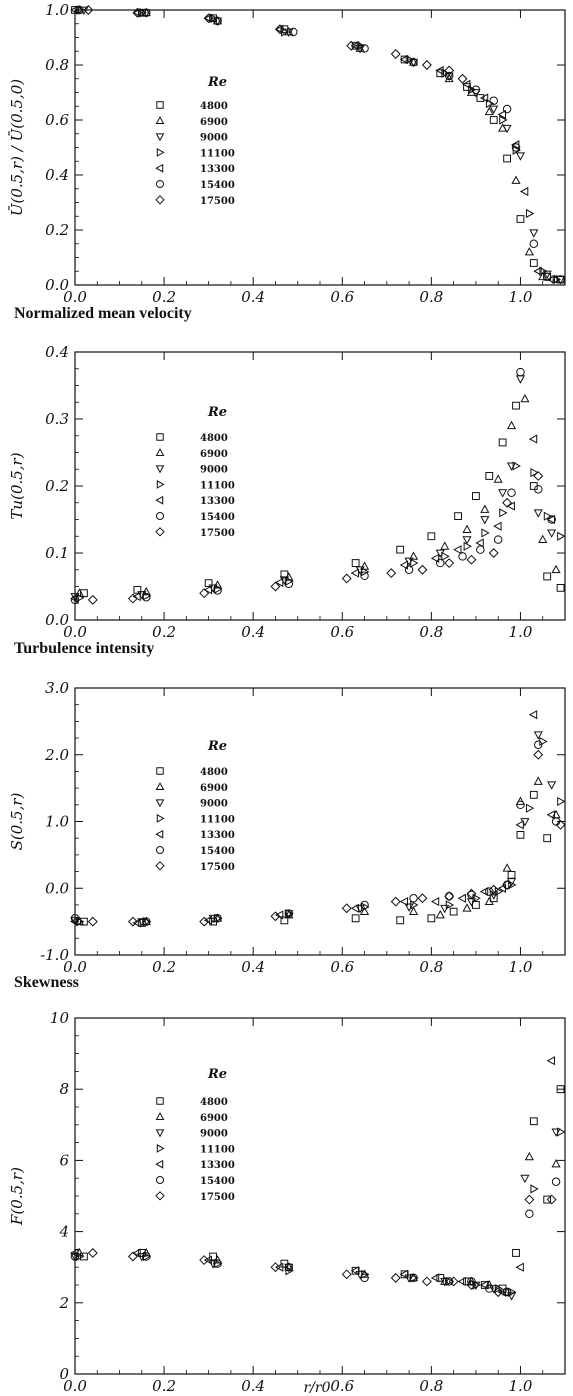 The image size is (573, 1396). Describe the element at coordinates (63, 1232) in the screenshot. I see `y-tick-label: 4` at that location.